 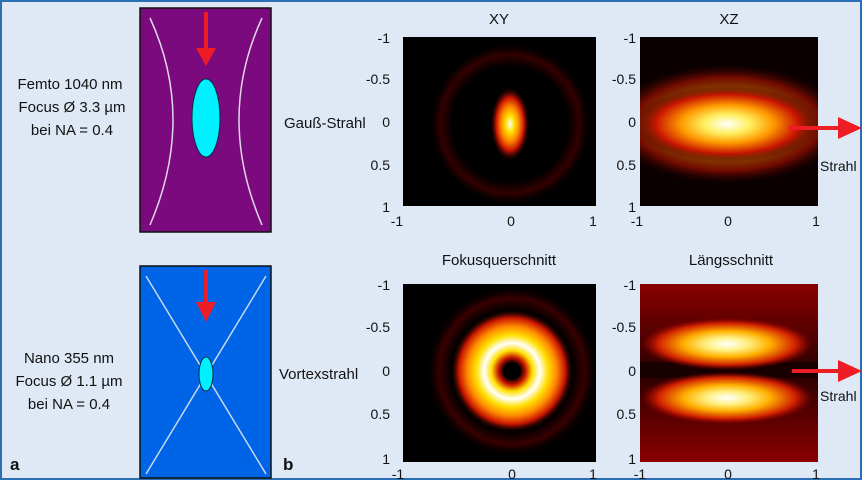 I want to click on heatmap-longitudinal-lobe-lower, so click(x=727, y=398).